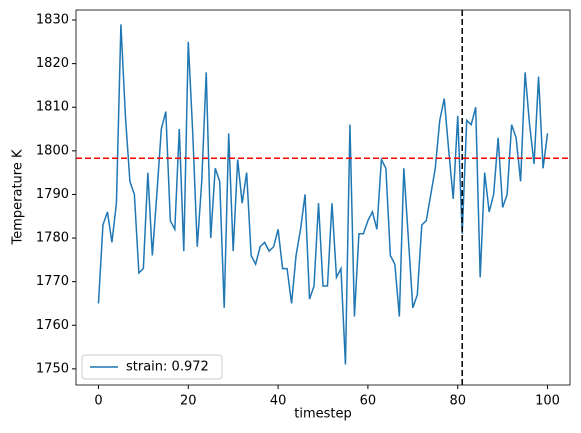  What do you see at coordinates (52, 107) in the screenshot?
I see `y-tick-label: 1810` at bounding box center [52, 107].